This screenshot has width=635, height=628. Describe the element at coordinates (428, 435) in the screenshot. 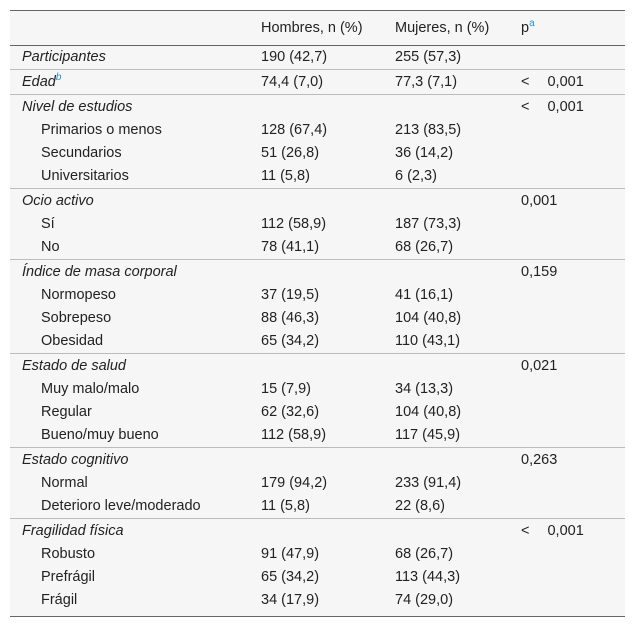

I see `value-cell: 117 (45,9)` at that location.